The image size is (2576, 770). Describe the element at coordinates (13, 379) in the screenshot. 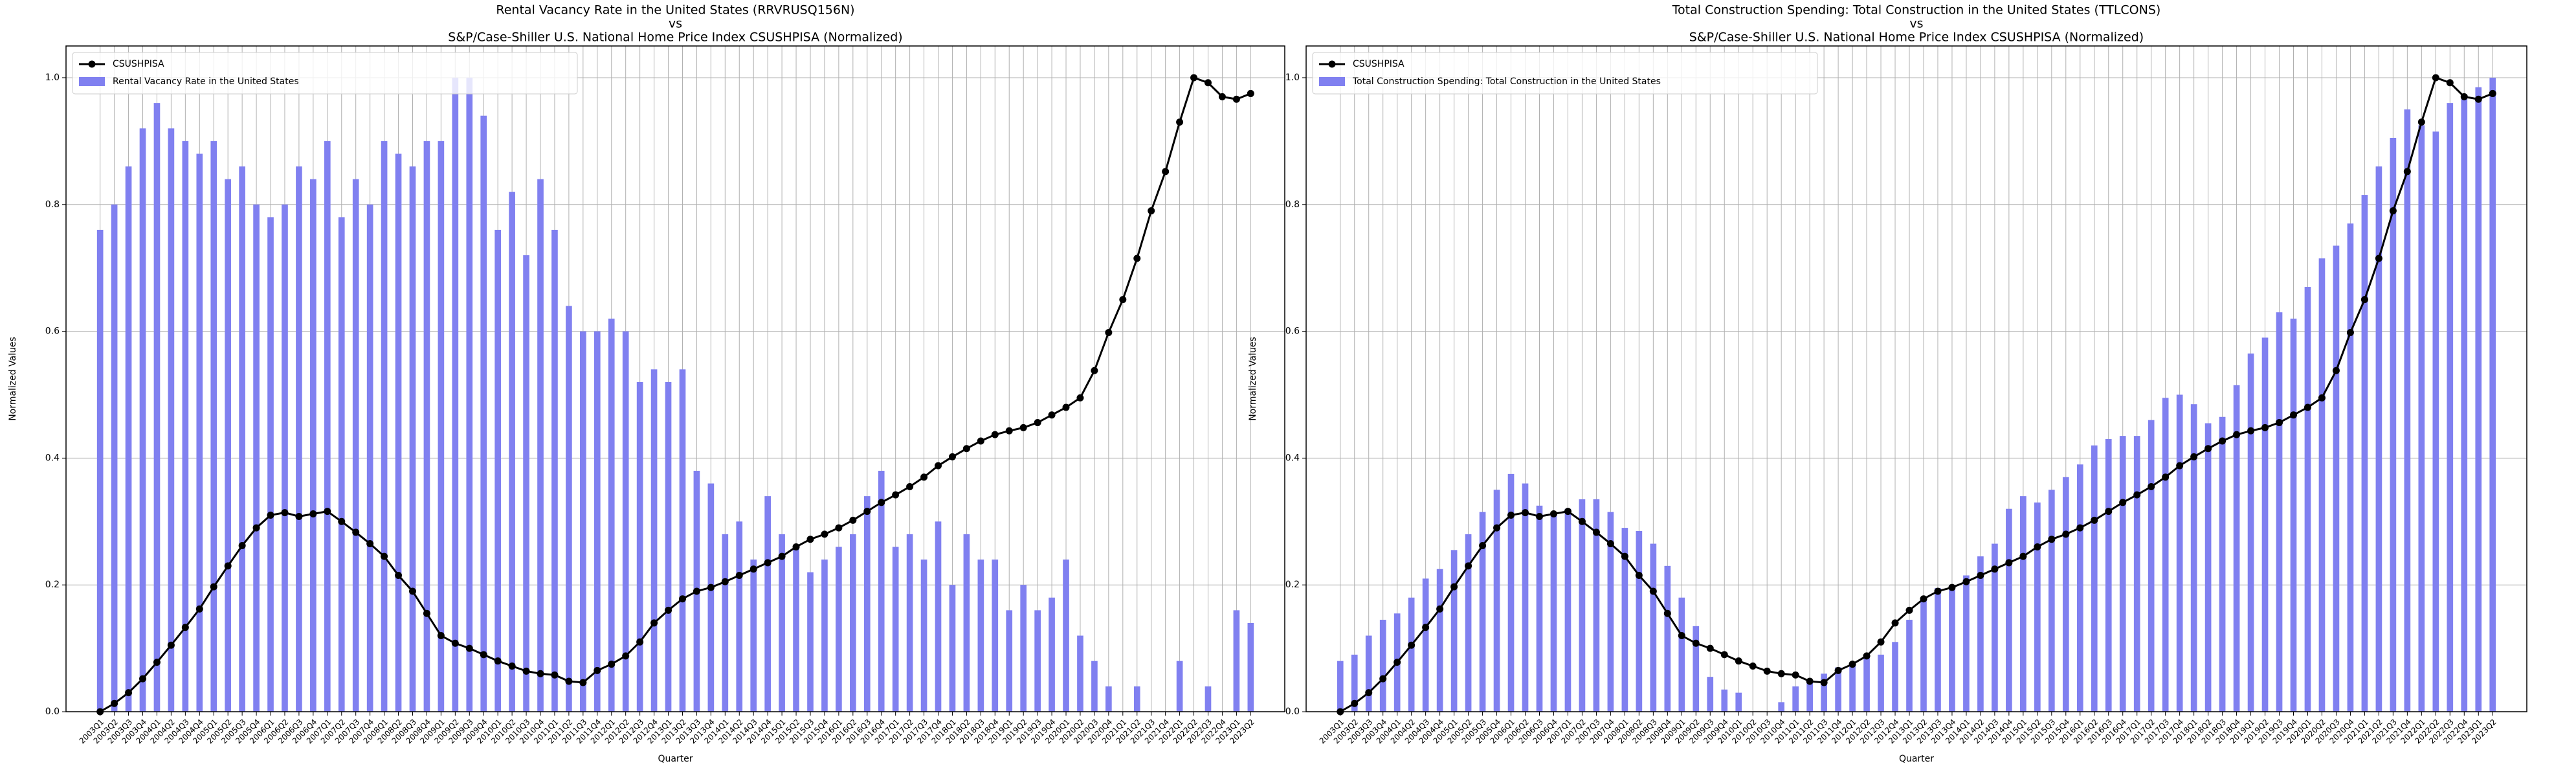

I see `y-axis-label: Normalized Values` at that location.